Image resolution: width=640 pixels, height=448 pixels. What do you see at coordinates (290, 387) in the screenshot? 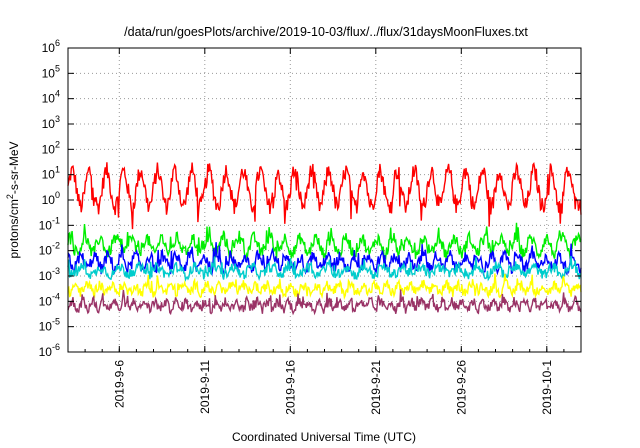
I see `x-tick-label: 2019-9-16` at bounding box center [290, 387].